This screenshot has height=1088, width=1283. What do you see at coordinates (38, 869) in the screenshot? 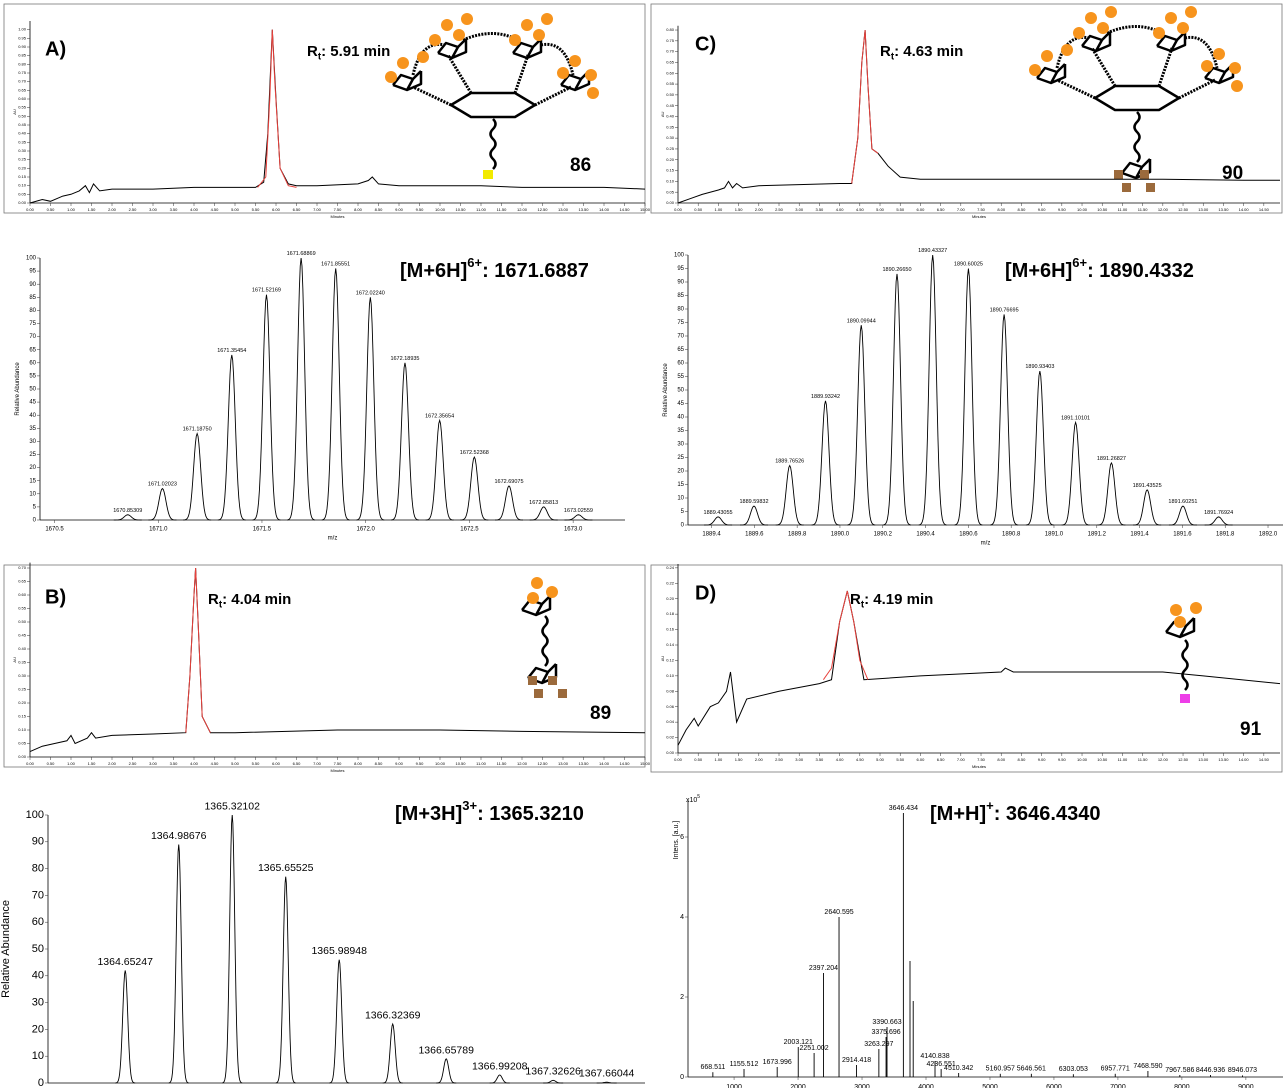
I see `y-tick-label: 80` at bounding box center [38, 869].